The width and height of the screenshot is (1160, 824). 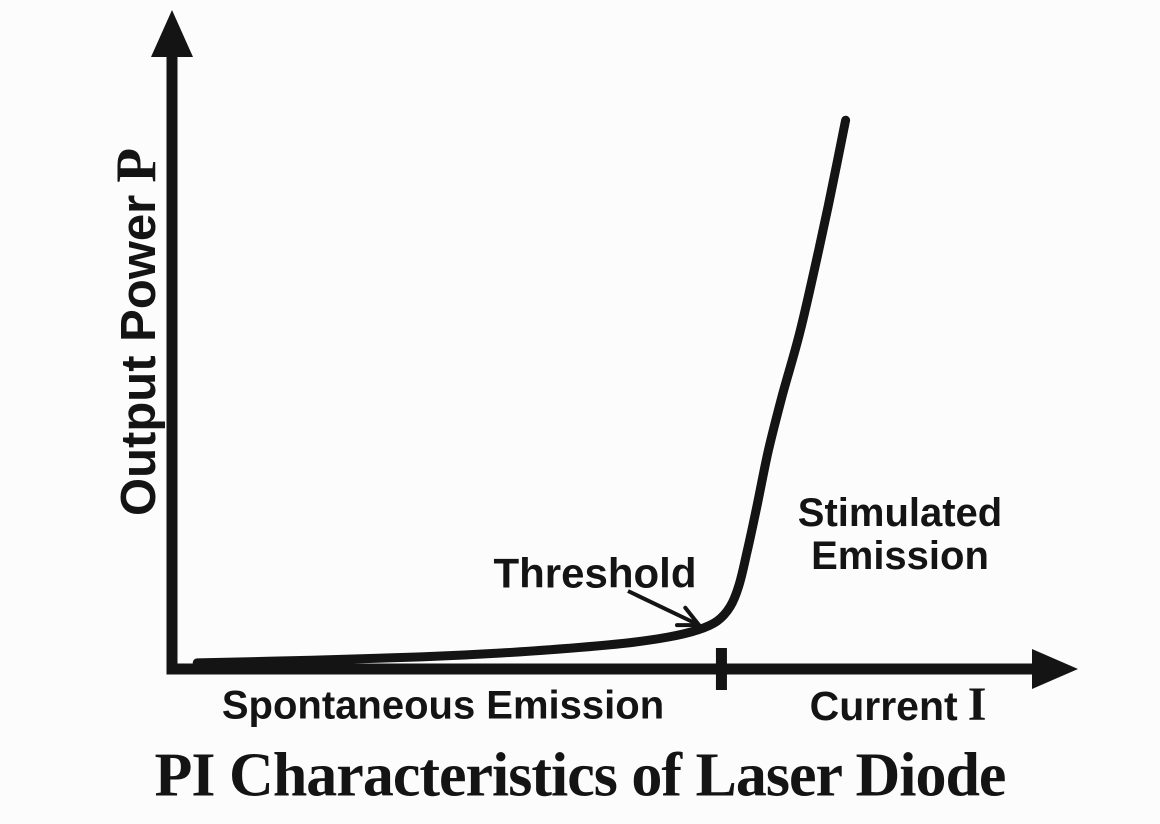 I want to click on x-axis-symbol: I, so click(x=977, y=705).